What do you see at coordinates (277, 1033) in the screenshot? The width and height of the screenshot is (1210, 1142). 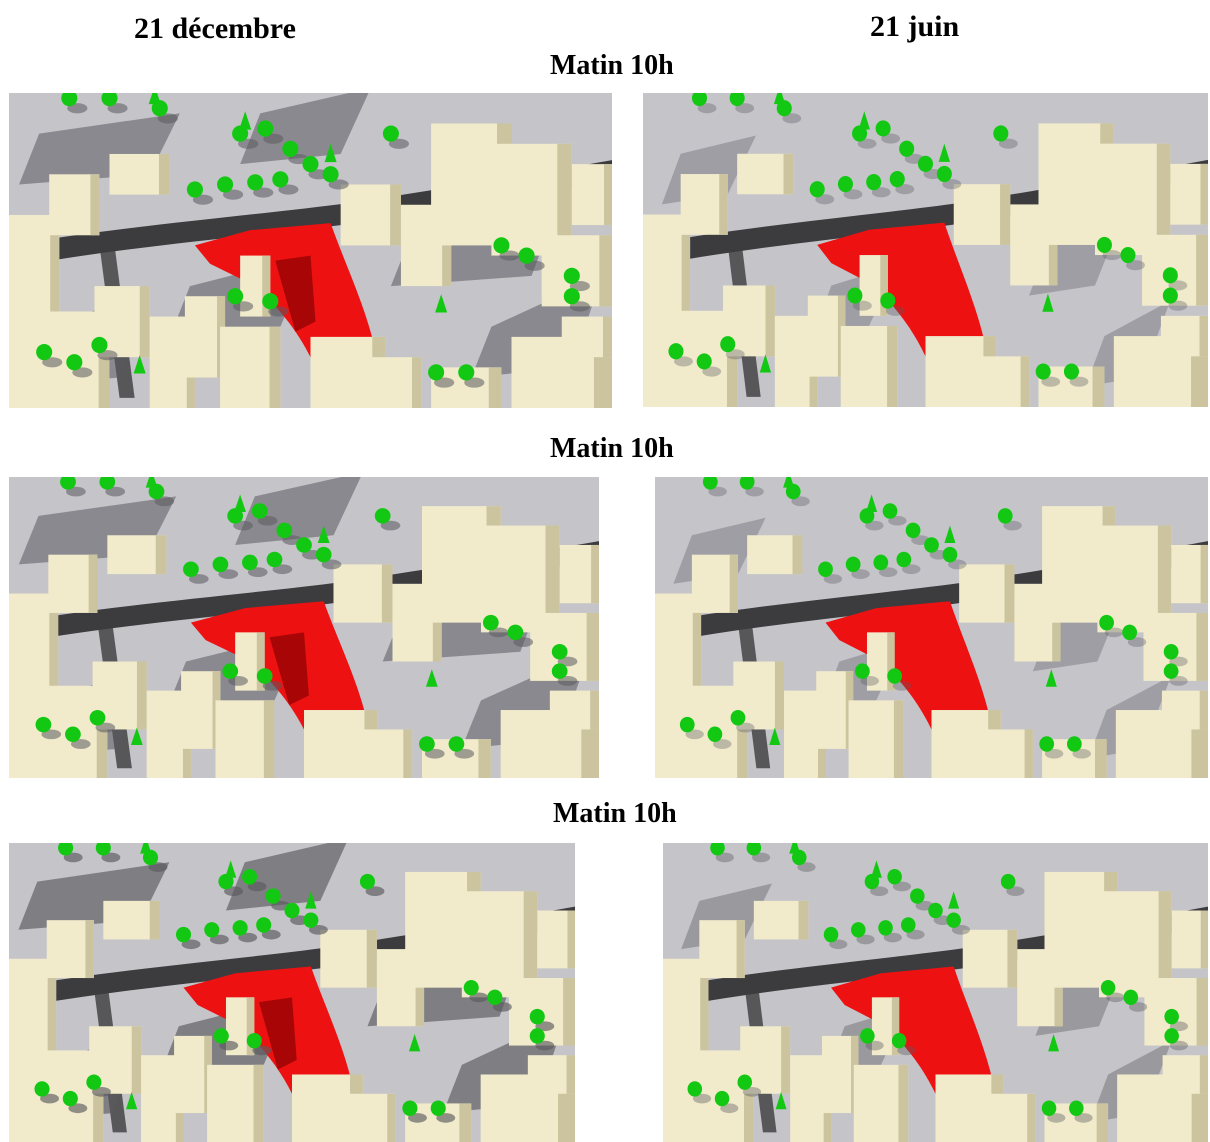 I see `plot-shadow` at bounding box center [277, 1033].